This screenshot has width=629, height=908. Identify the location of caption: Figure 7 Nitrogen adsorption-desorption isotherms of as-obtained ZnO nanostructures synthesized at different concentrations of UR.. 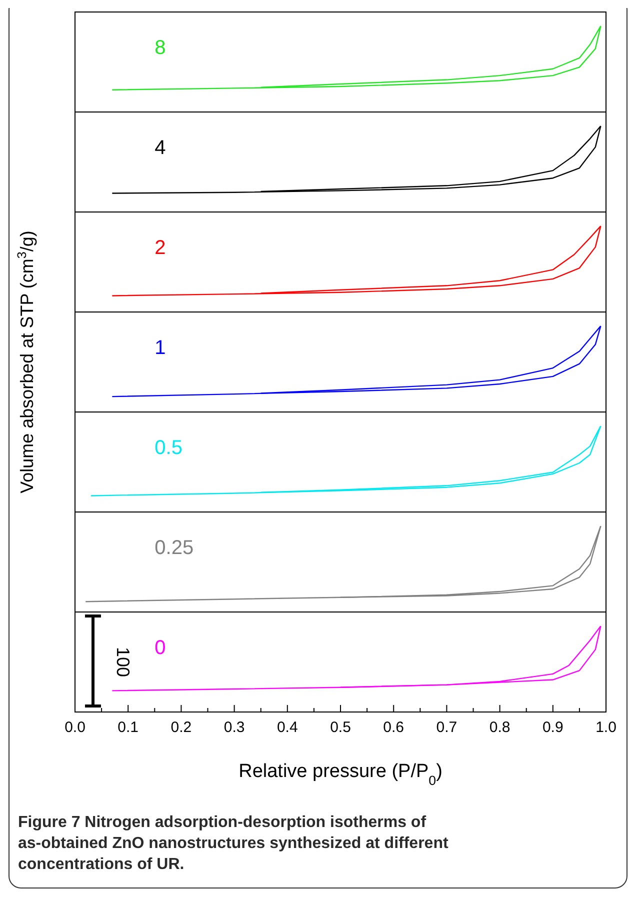
(233, 843).